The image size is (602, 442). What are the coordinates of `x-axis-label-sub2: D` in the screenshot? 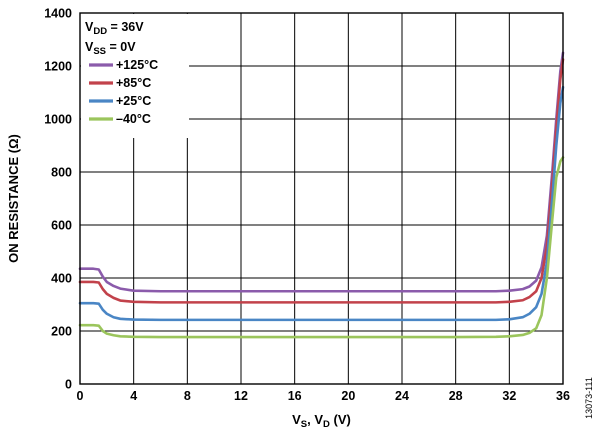 It's located at (326, 424).